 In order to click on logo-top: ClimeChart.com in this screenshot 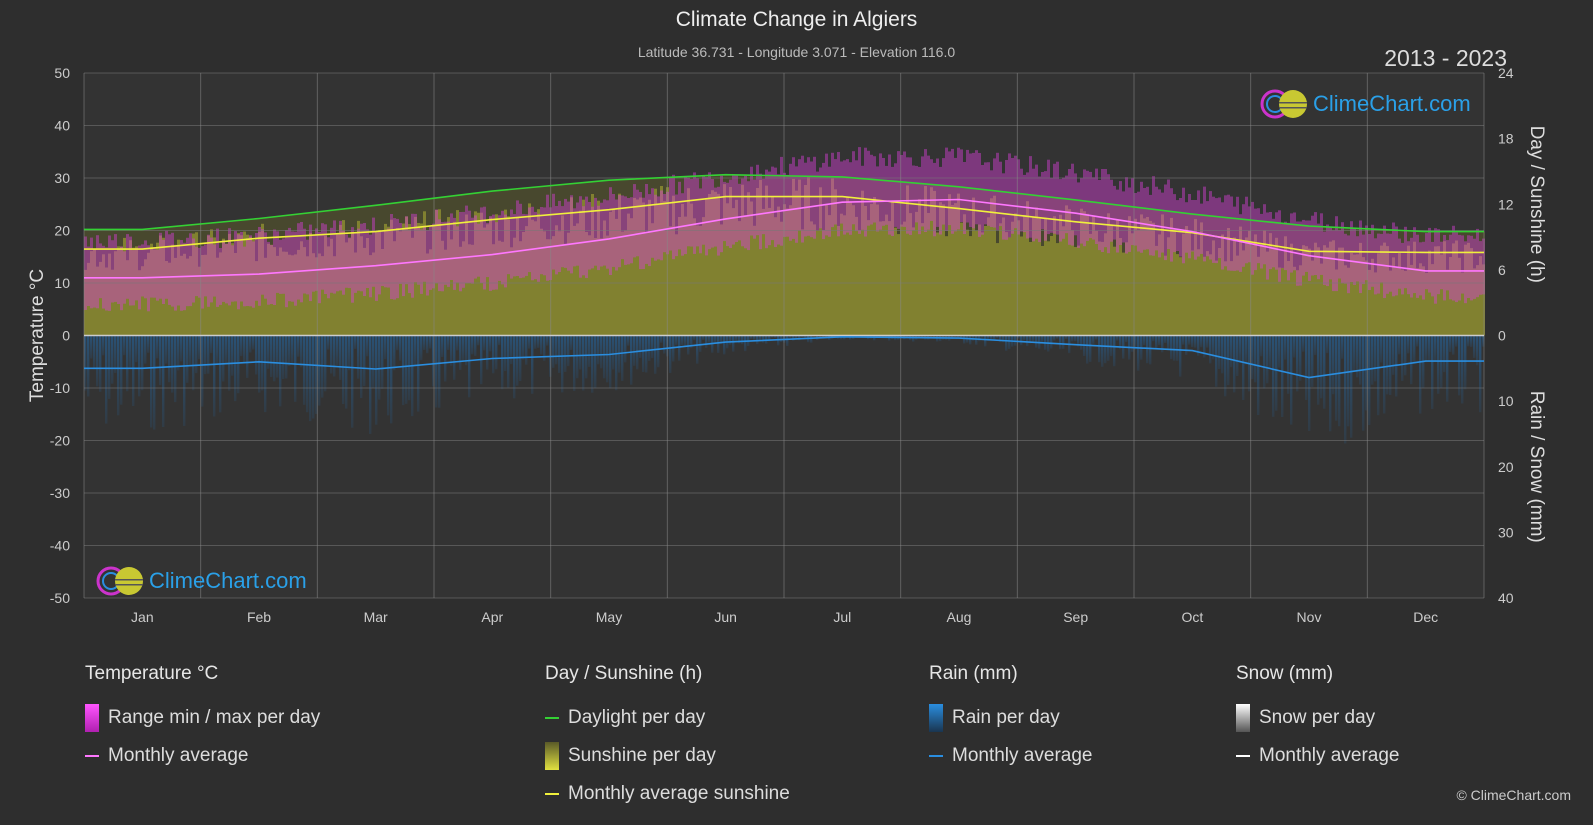, I will do `click(1365, 104)`.